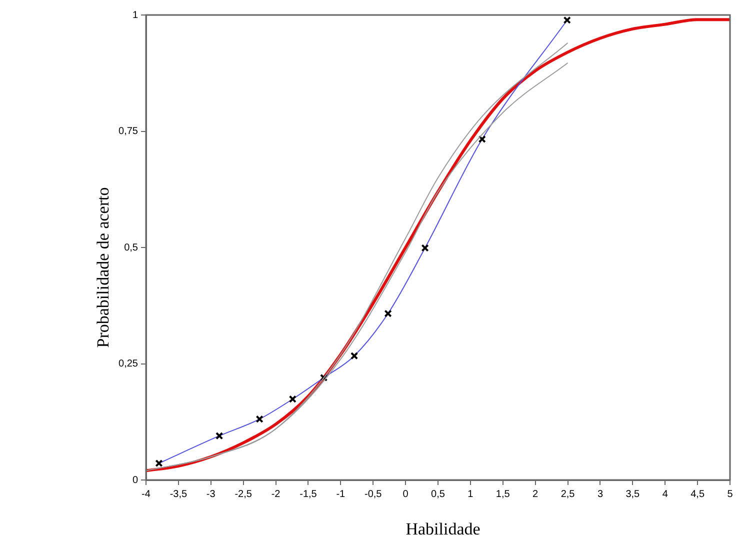 The width and height of the screenshot is (738, 558). What do you see at coordinates (211, 494) in the screenshot?
I see `x-tick-label: -3` at bounding box center [211, 494].